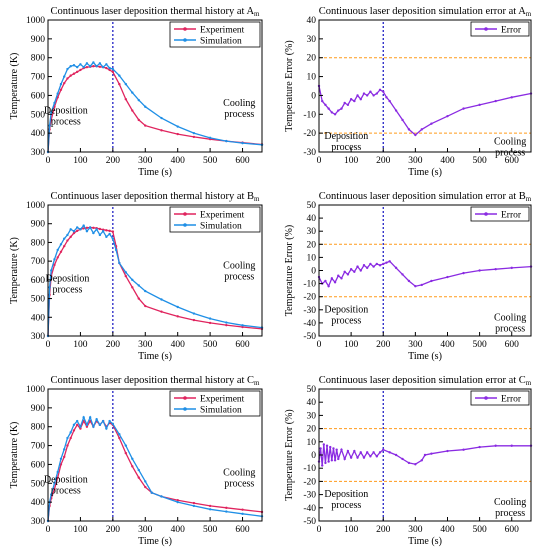  I want to click on y-tick-label: 600, so click(38, 96).